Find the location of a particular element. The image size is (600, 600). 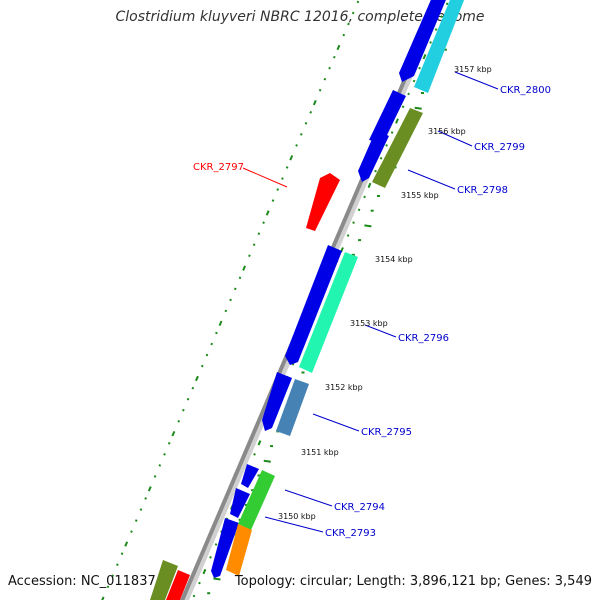

scale-label-3151: 3151 kbp is located at coordinates (320, 452).